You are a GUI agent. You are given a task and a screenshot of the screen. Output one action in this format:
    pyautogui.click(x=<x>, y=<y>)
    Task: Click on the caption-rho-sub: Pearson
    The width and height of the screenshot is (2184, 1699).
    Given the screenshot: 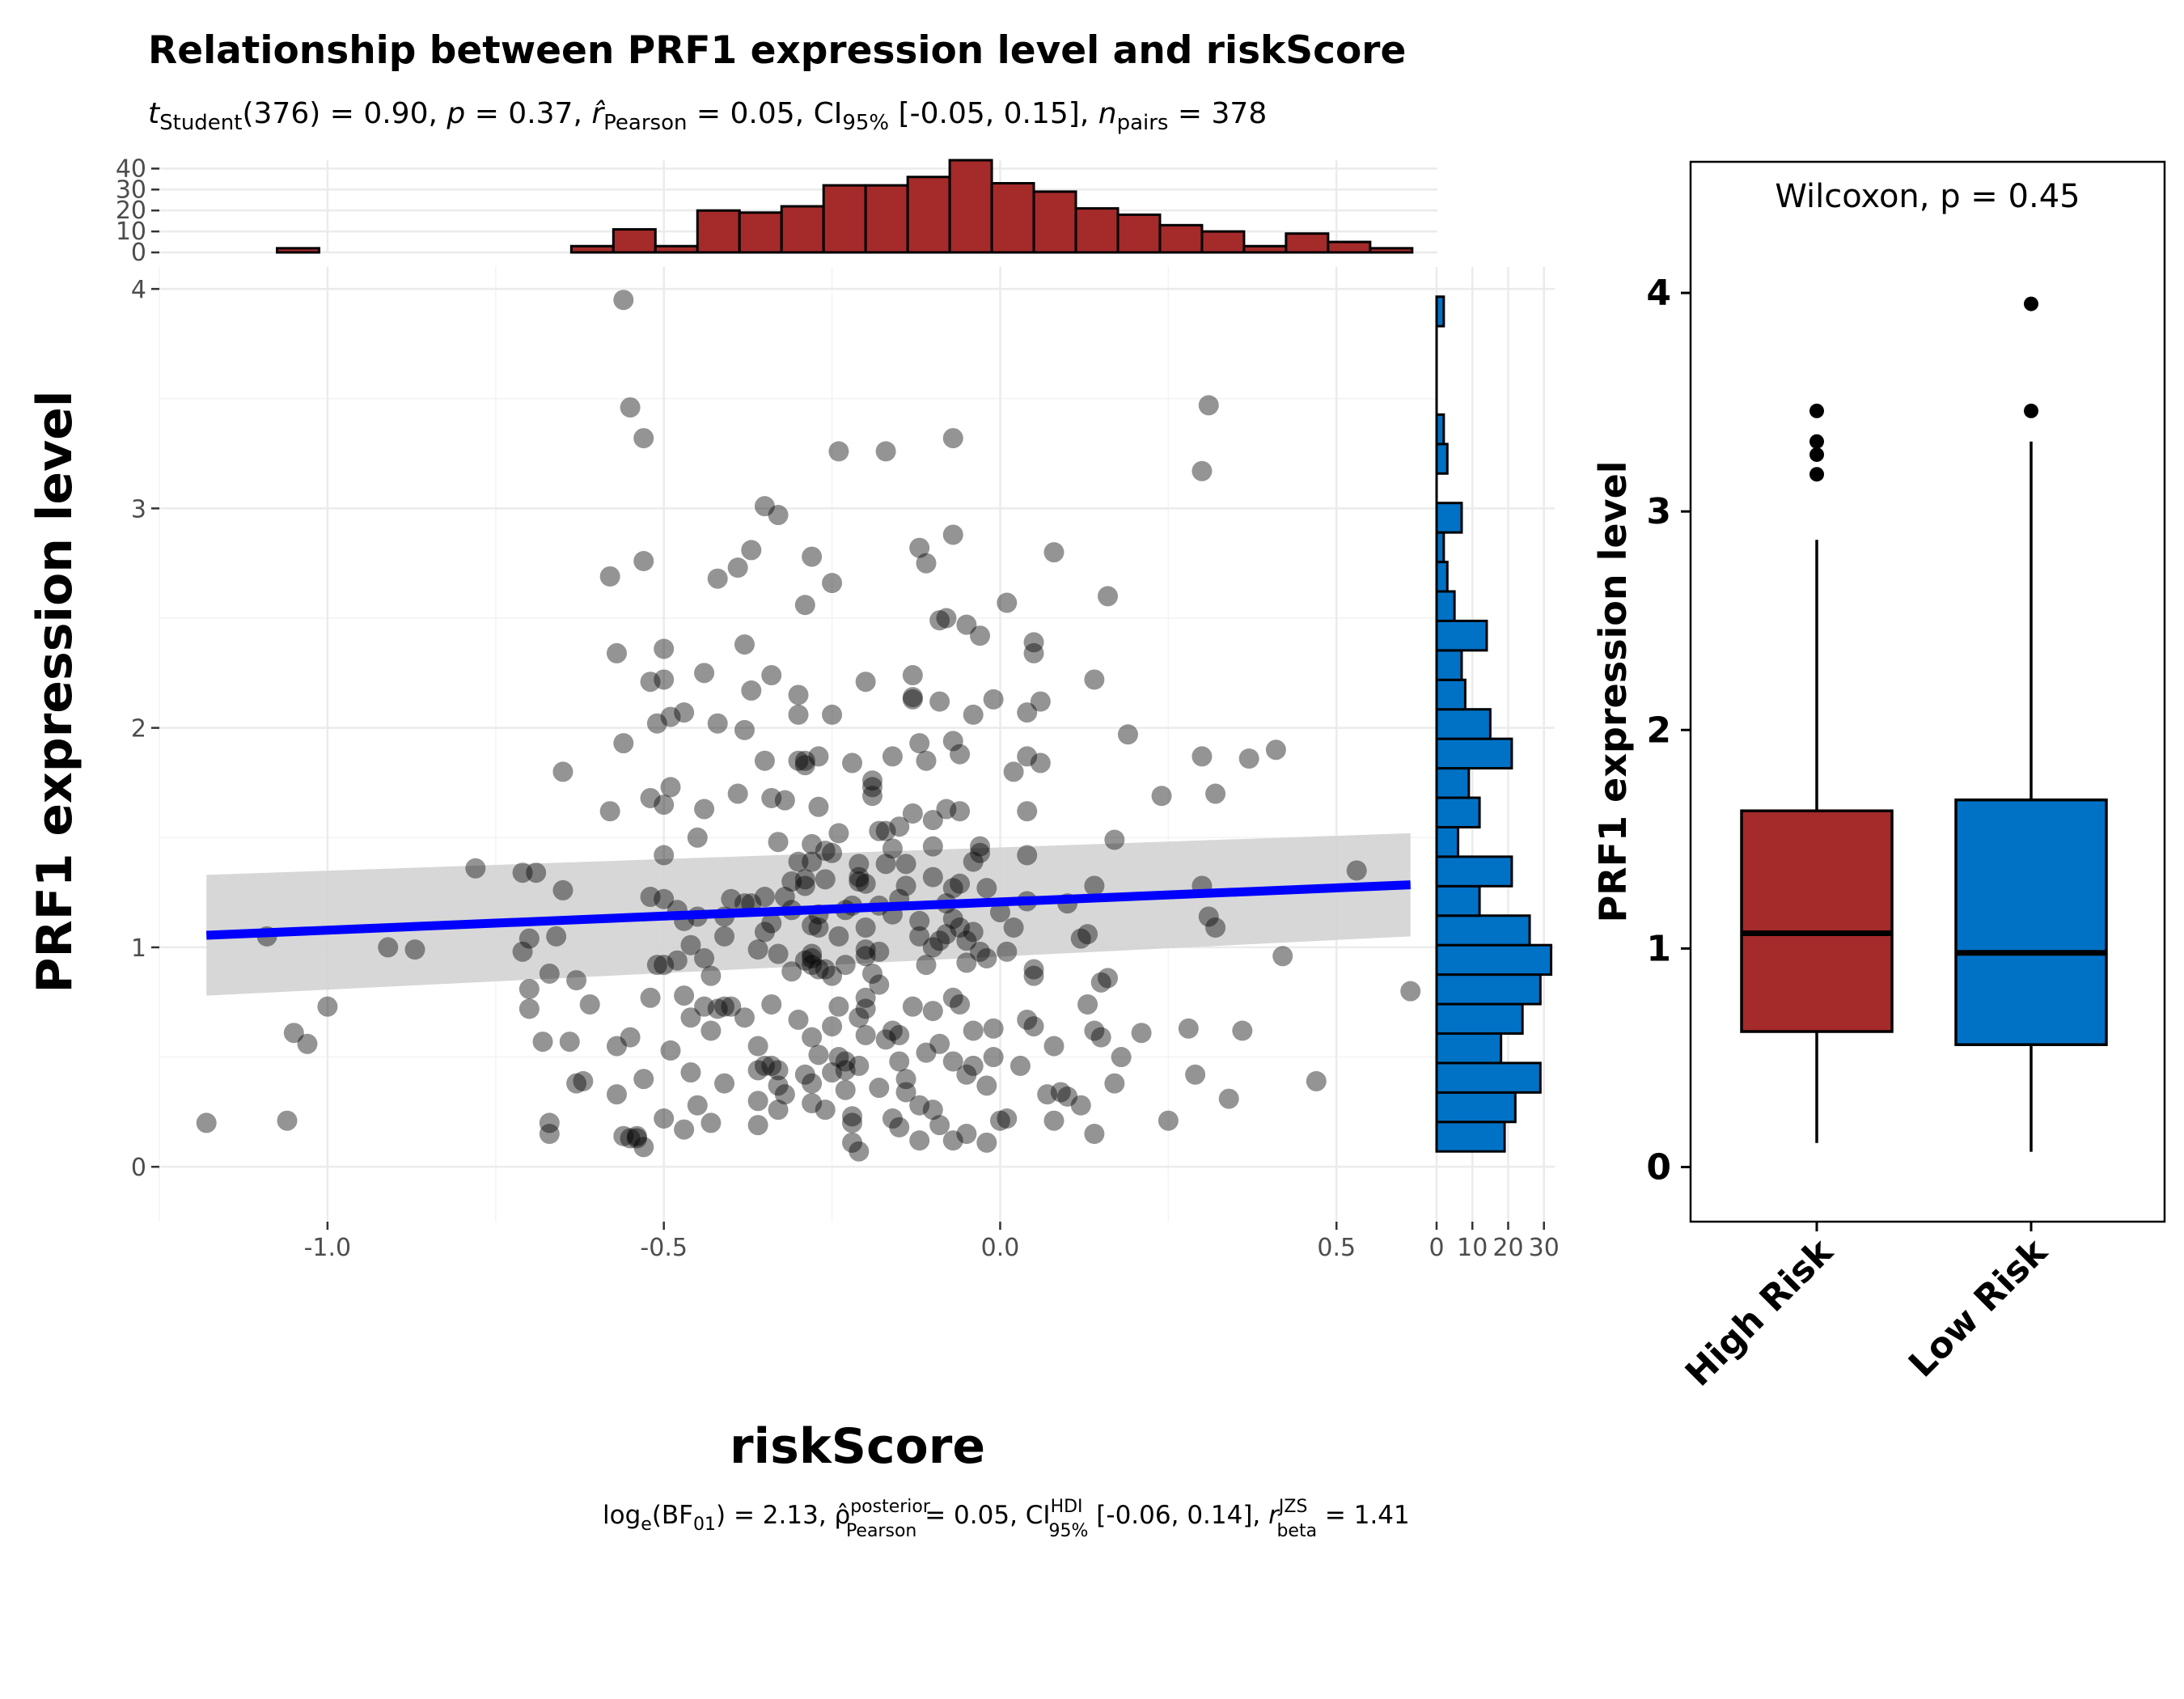 What is the action you would take?
    pyautogui.click(x=881, y=1531)
    